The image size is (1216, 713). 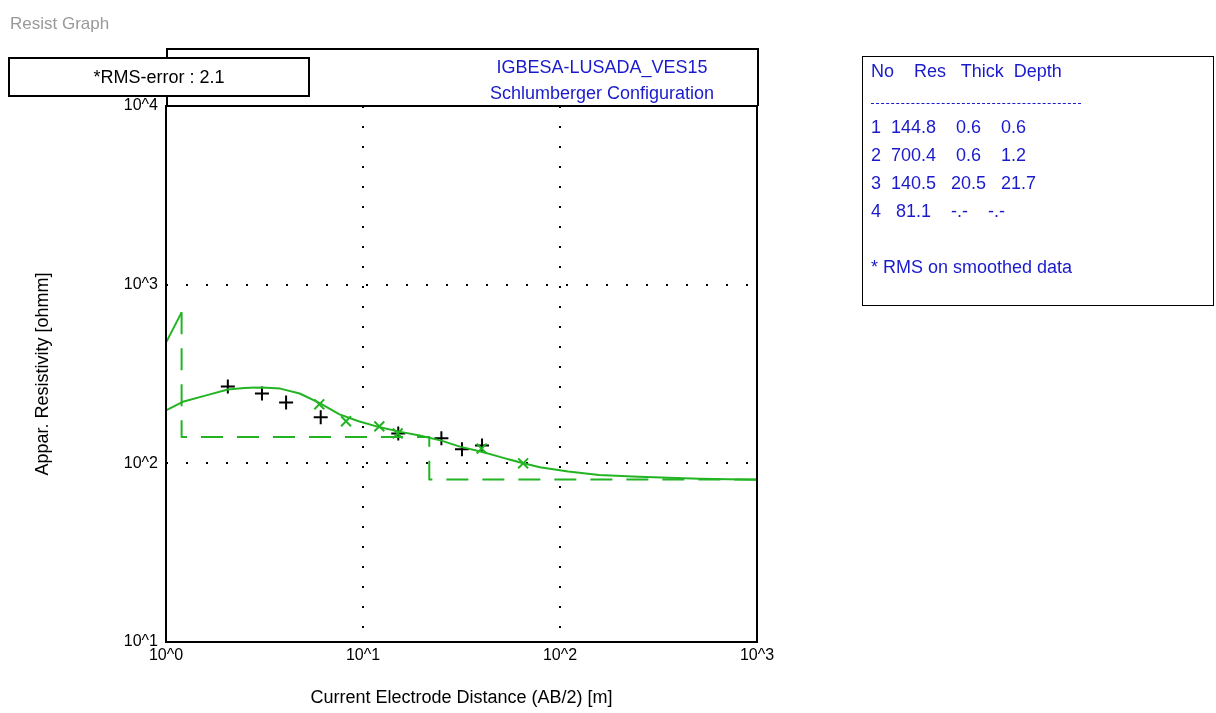 I want to click on text: No Res Thick Depth, so click(x=966, y=71).